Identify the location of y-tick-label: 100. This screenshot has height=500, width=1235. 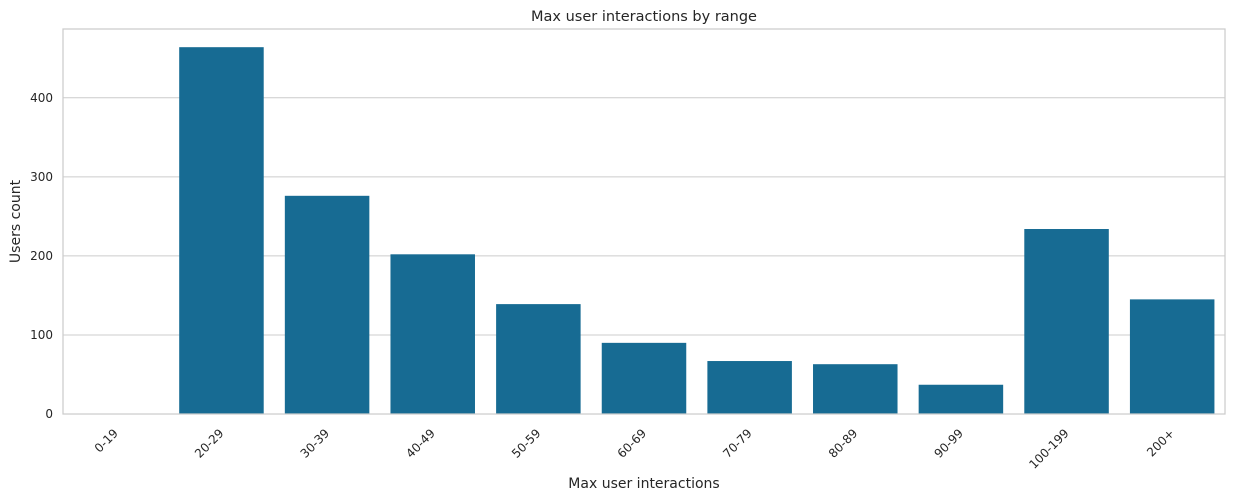
(41, 335).